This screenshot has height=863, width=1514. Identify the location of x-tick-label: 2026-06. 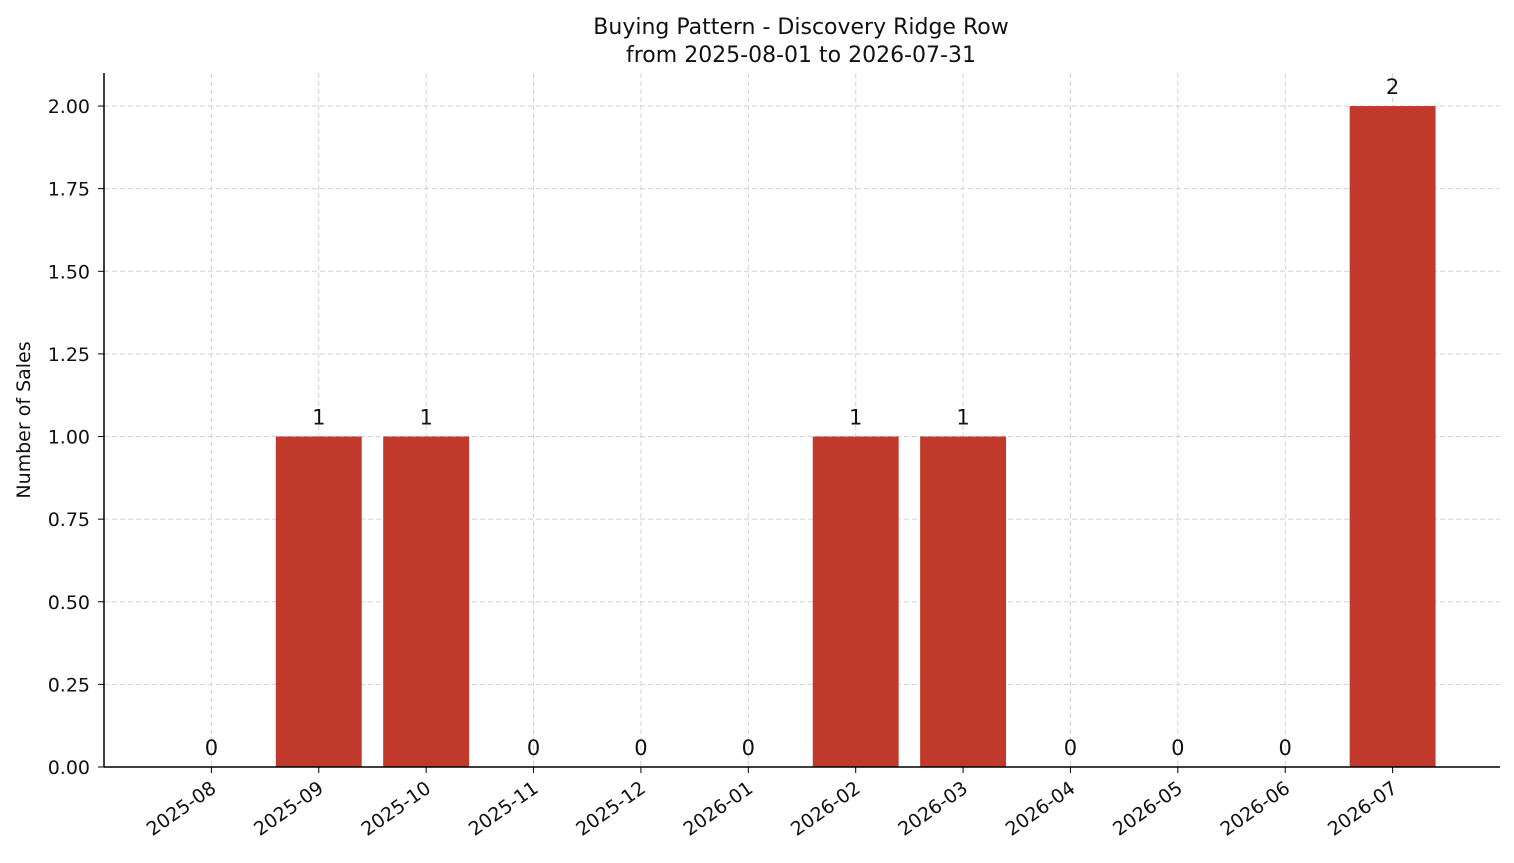
(1255, 809).